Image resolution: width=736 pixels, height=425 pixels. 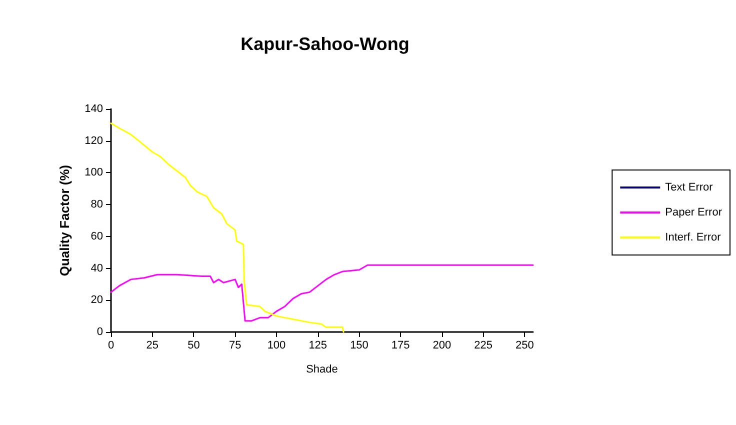 What do you see at coordinates (96, 268) in the screenshot?
I see `y-tick-label: 40` at bounding box center [96, 268].